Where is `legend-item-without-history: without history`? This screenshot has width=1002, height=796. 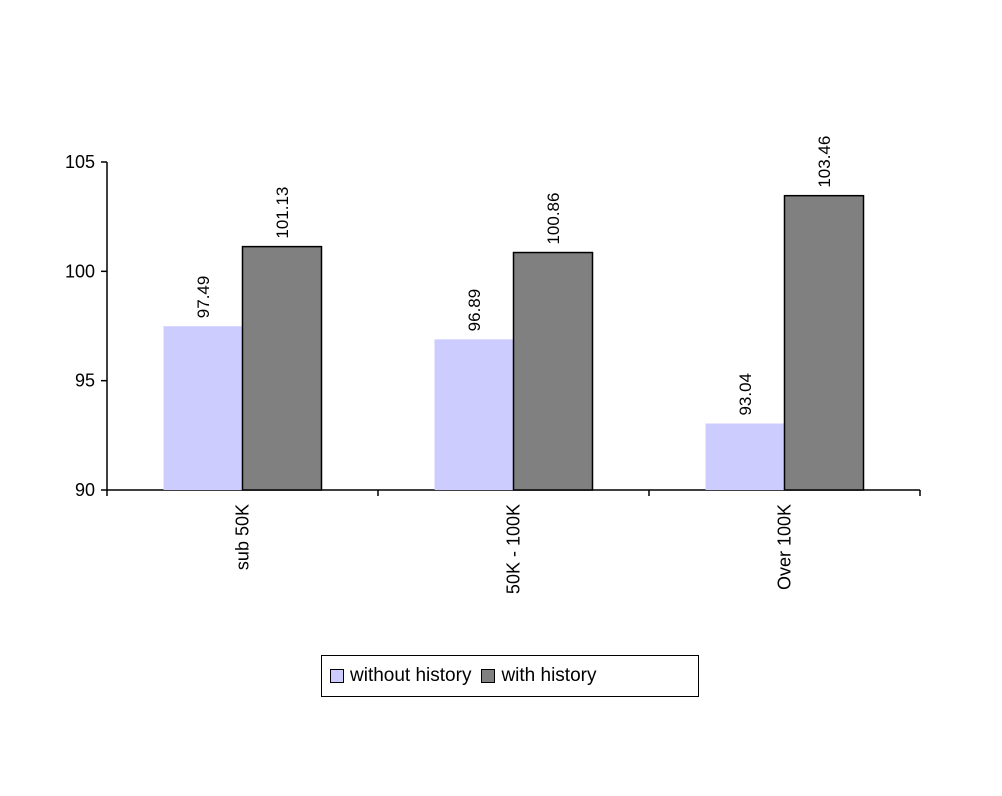
legend-item-without-history: without history is located at coordinates (400, 676).